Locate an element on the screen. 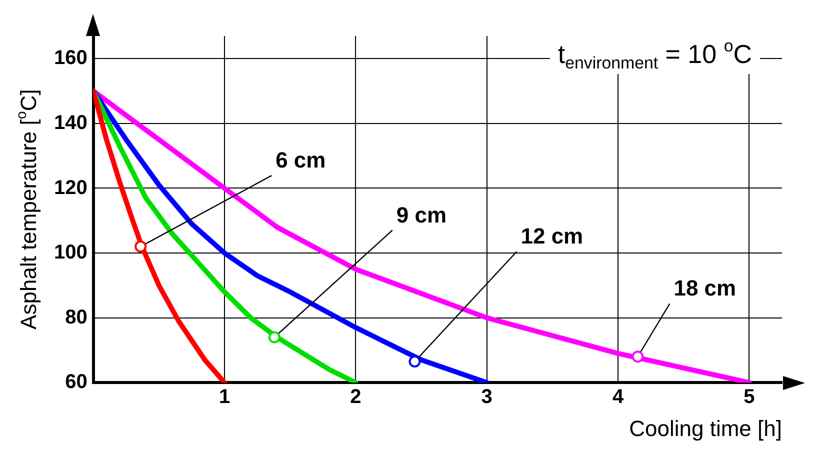 The width and height of the screenshot is (820, 455). annotation: 9 cm is located at coordinates (421, 215).